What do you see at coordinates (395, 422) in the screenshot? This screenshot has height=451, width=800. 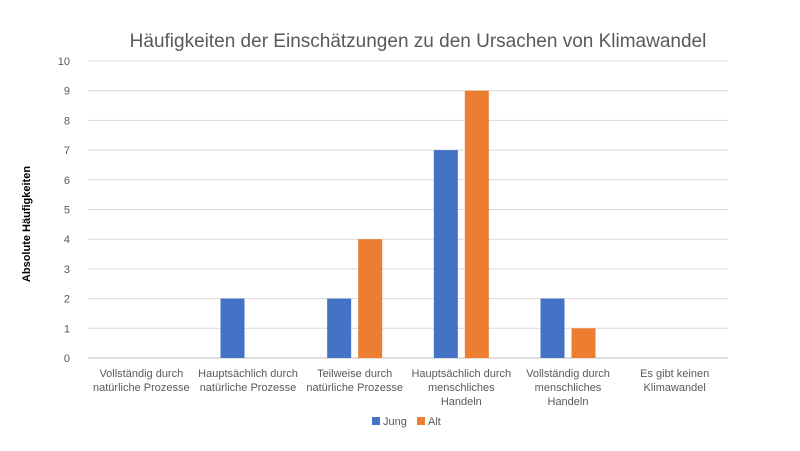 I see `legend-label-jung: Jung` at bounding box center [395, 422].